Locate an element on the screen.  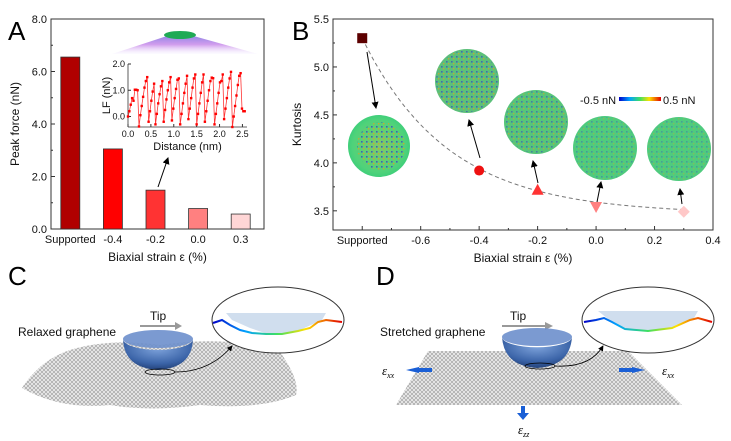
colorbar-gradient is located at coordinates (640, 99).